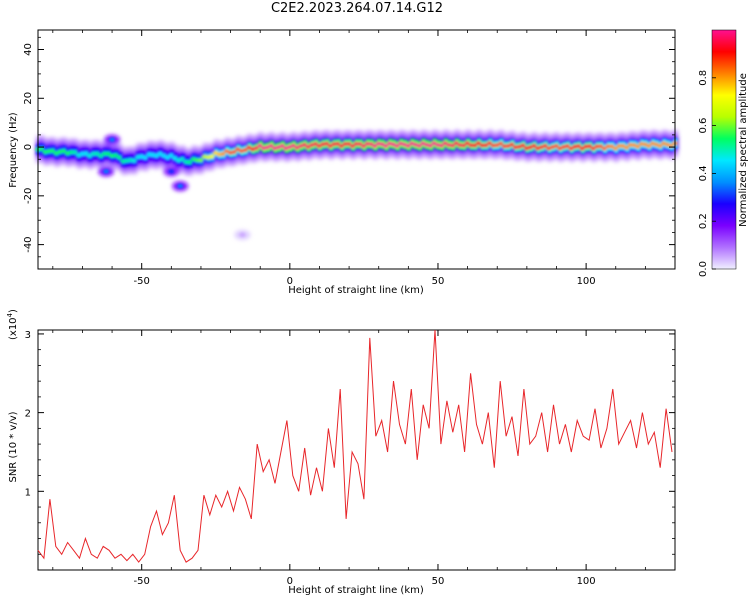 This screenshot has width=750, height=600. Describe the element at coordinates (703, 126) in the screenshot. I see `colorbar-tick-label: 0.6` at that location.